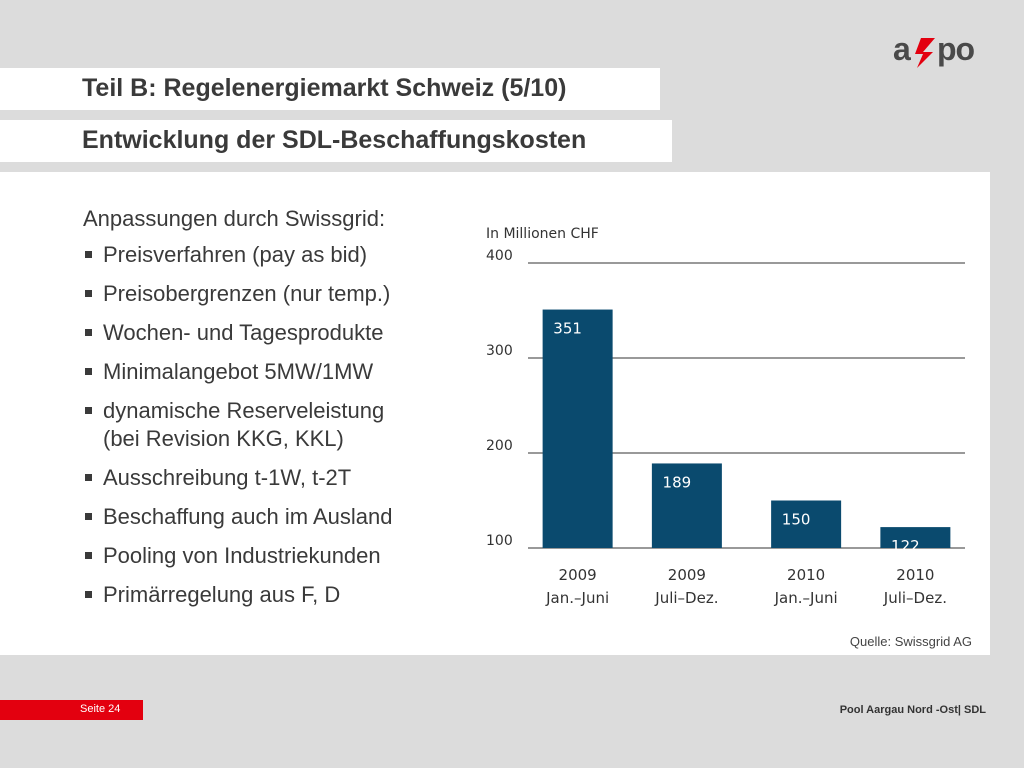  I want to click on y-tick-label: 400, so click(499, 256).